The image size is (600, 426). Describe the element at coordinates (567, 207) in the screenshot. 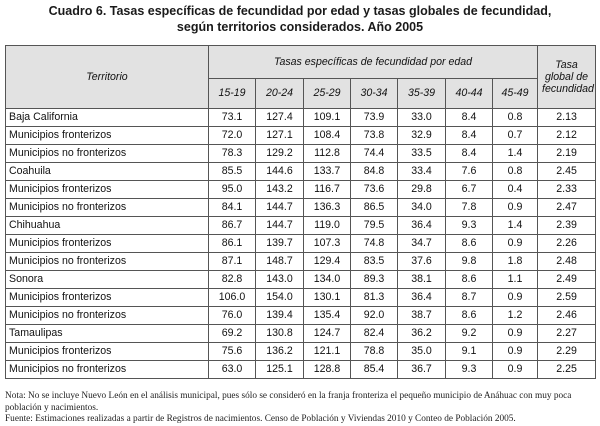

I see `tgf-cell: 2.47` at that location.